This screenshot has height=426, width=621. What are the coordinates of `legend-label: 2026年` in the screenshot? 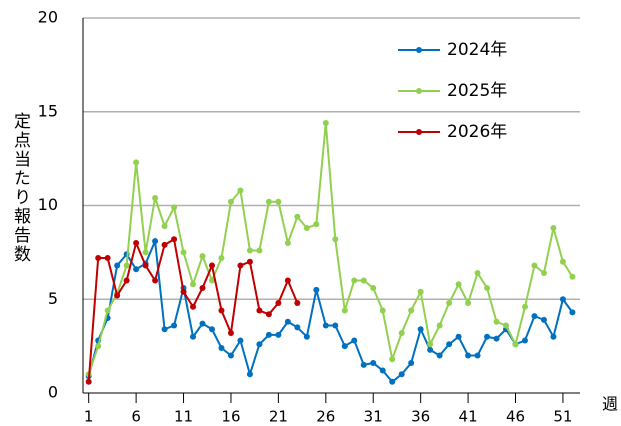 It's located at (477, 132).